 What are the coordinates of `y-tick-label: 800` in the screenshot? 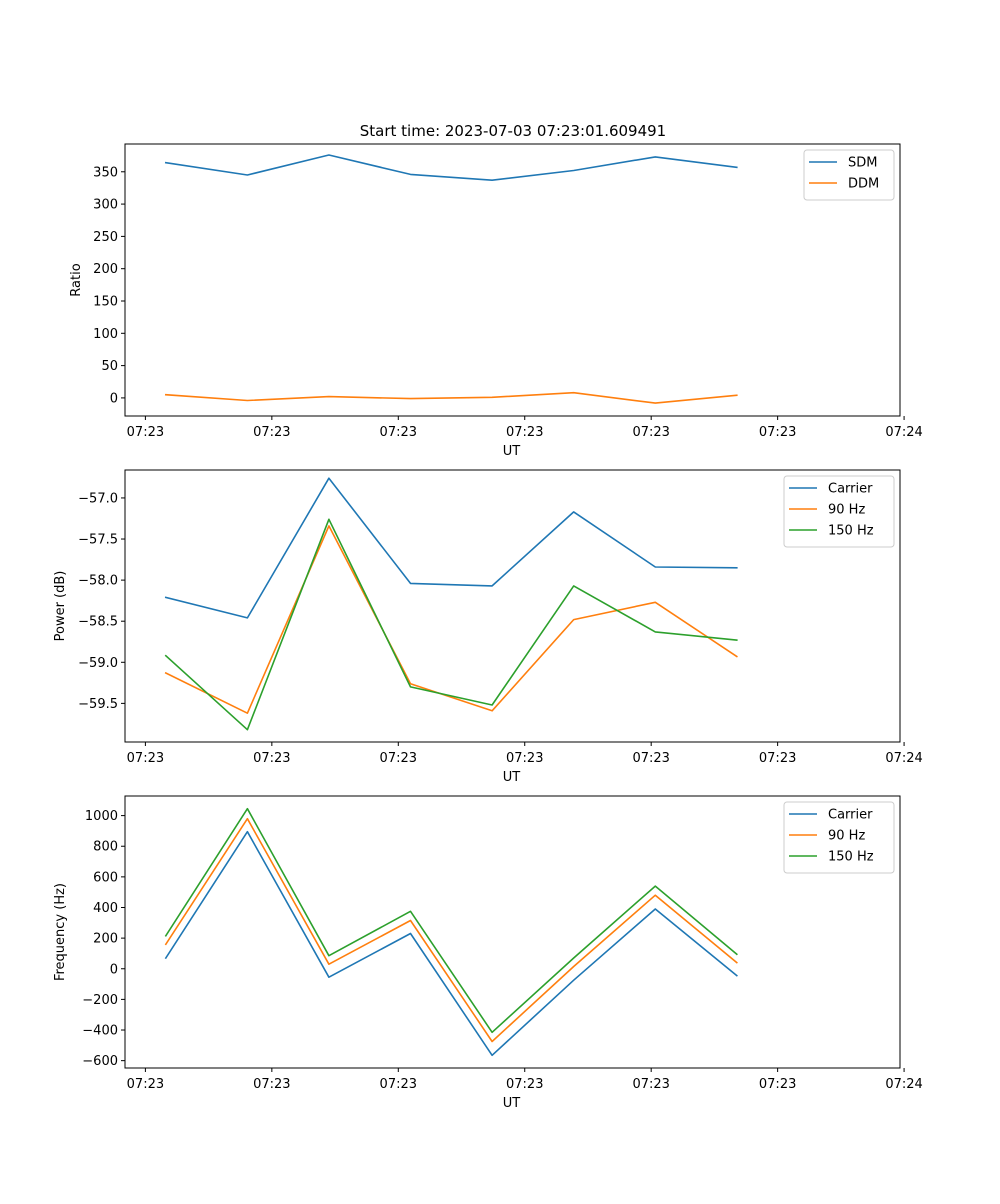 It's located at (105, 847).